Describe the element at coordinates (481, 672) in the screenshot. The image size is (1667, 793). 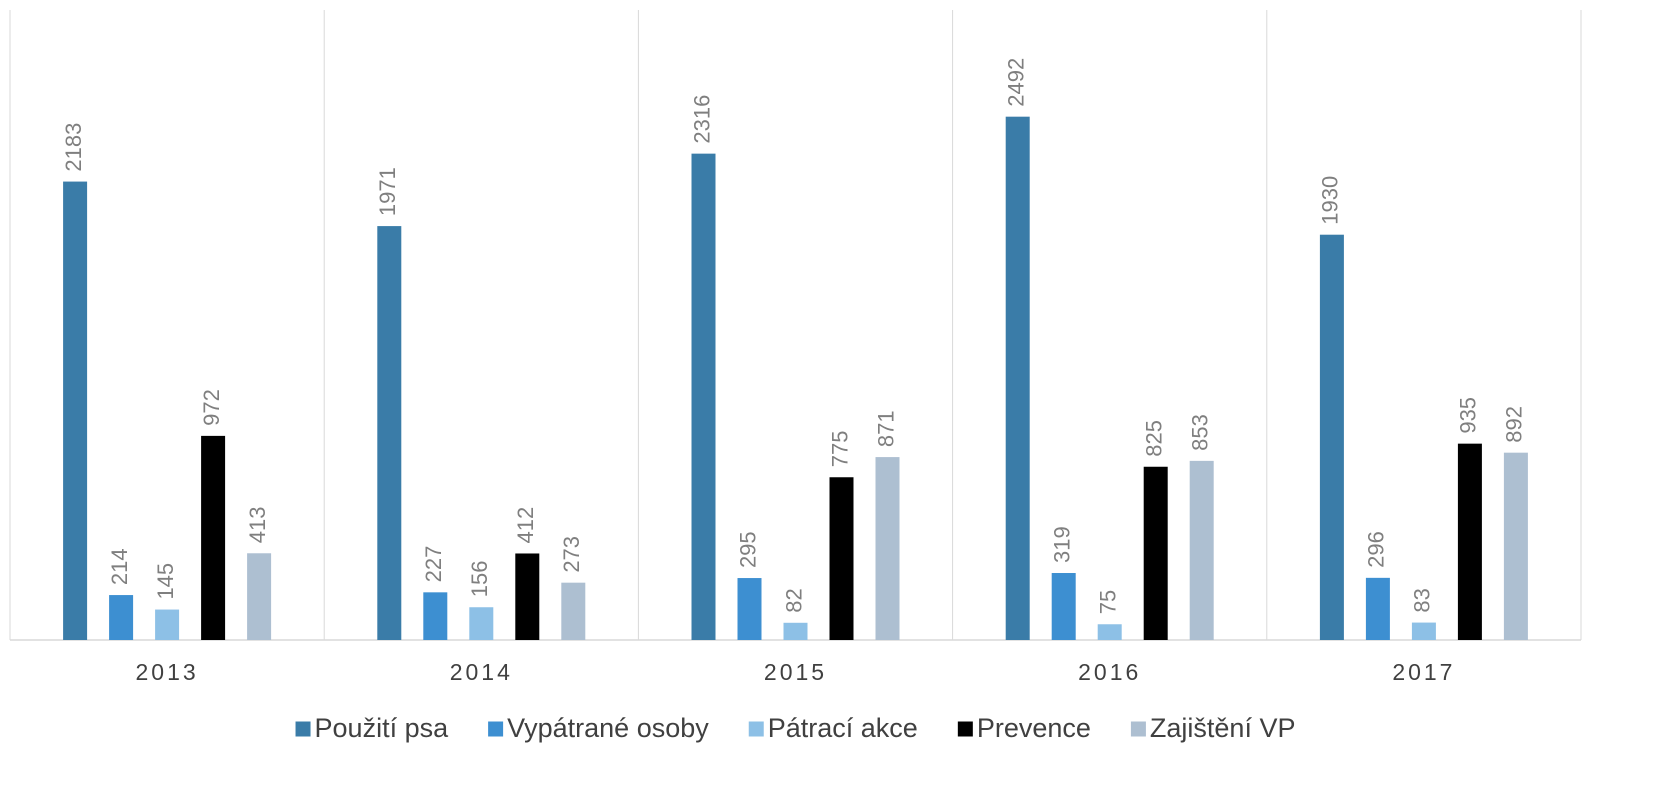
I see `x-tick-label: 2014` at that location.